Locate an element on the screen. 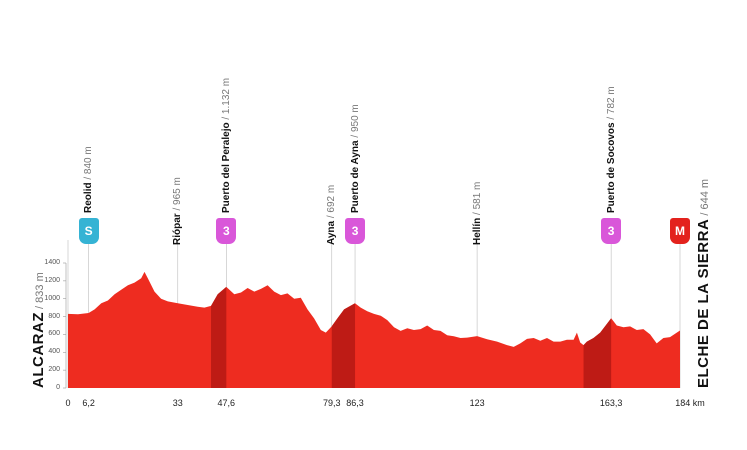 This screenshot has height=450, width=747. waypoint-name: Ayna is located at coordinates (332, 232).